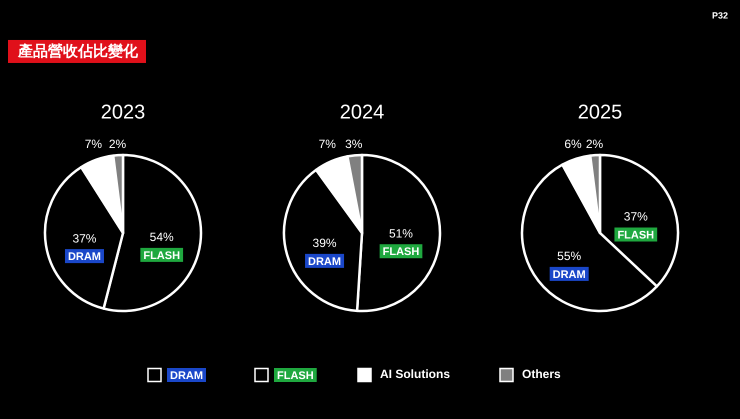 The height and width of the screenshot is (419, 740). What do you see at coordinates (362, 112) in the screenshot?
I see `chart-title: 2024` at bounding box center [362, 112].